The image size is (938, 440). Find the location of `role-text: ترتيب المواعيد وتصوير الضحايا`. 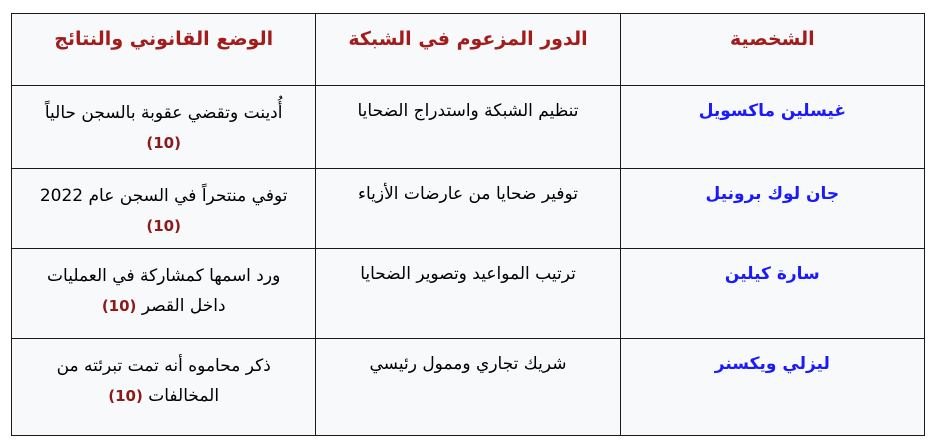

role-text: ترتيب المواعيد وتصوير الضحايا is located at coordinates (468, 274).